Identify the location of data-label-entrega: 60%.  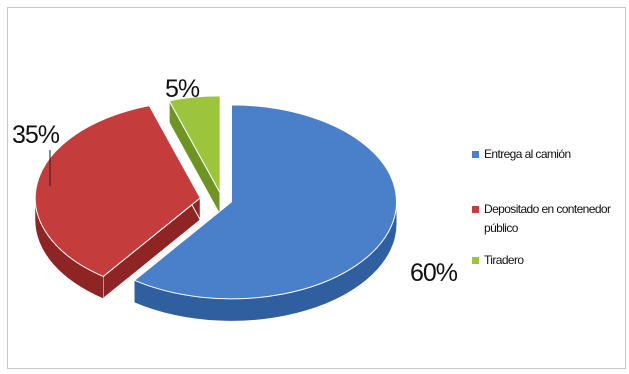
(434, 273).